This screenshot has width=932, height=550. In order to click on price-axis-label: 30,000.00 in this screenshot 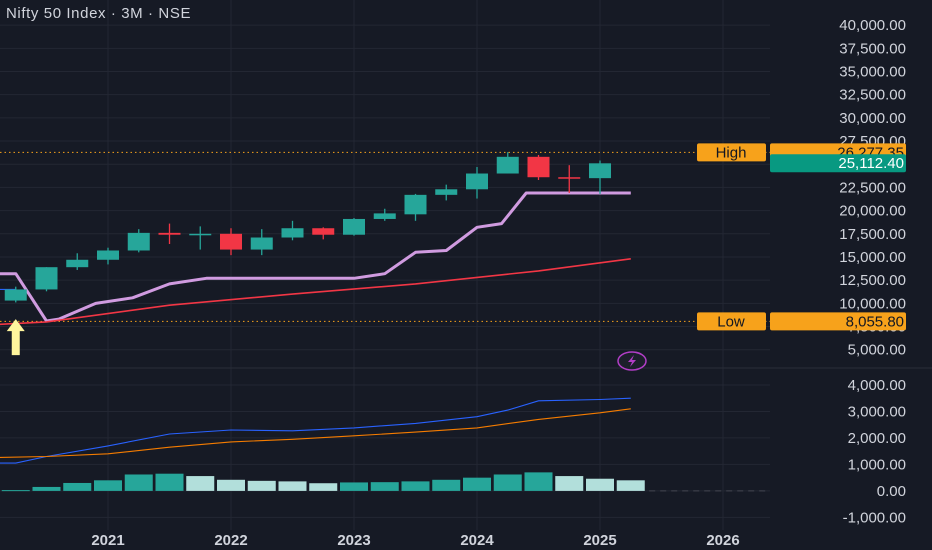, I will do `click(872, 118)`.